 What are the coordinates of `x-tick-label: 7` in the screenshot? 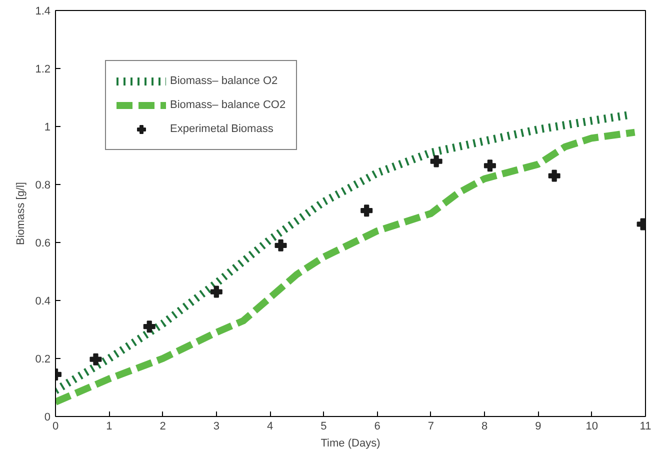 It's located at (431, 426).